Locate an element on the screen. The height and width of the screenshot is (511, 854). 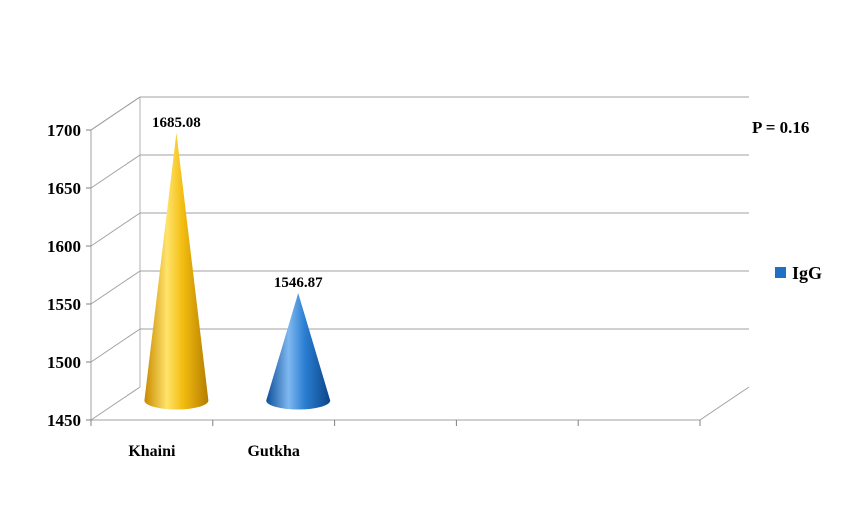
y-tick-label: 1450 is located at coordinates (64, 420).